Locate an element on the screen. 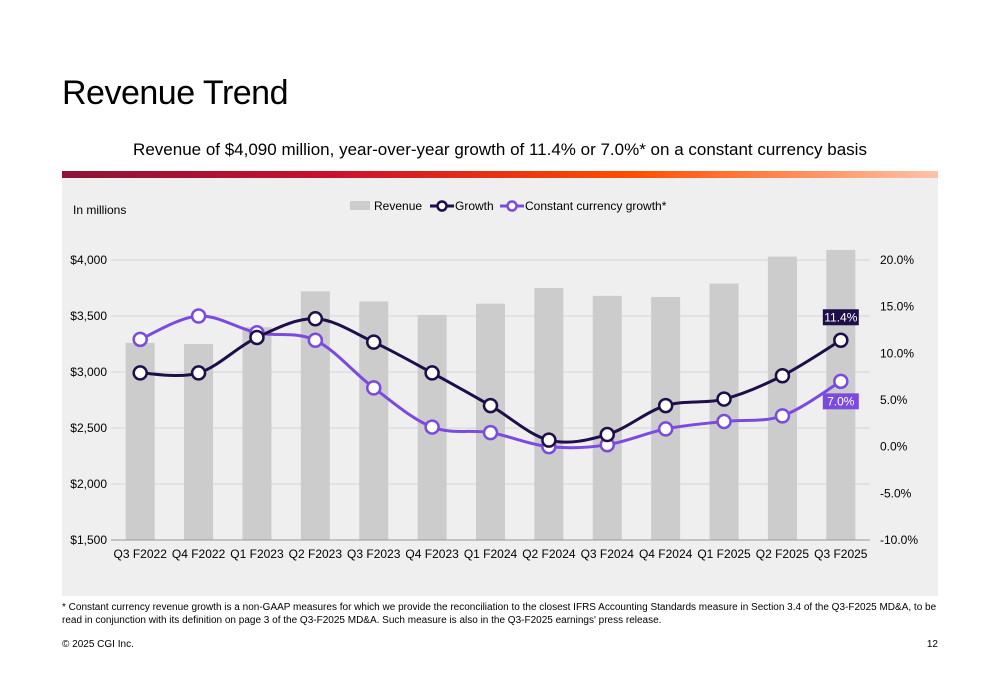 The height and width of the screenshot is (685, 1000). callout-label: 7.0% is located at coordinates (841, 401).